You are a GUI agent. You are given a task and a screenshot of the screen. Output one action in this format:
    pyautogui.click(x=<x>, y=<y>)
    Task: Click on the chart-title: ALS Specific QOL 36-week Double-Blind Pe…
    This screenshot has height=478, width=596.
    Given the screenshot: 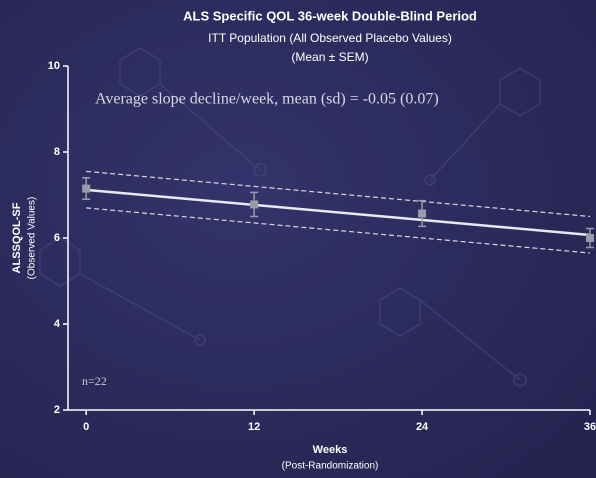 What is the action you would take?
    pyautogui.click(x=330, y=15)
    